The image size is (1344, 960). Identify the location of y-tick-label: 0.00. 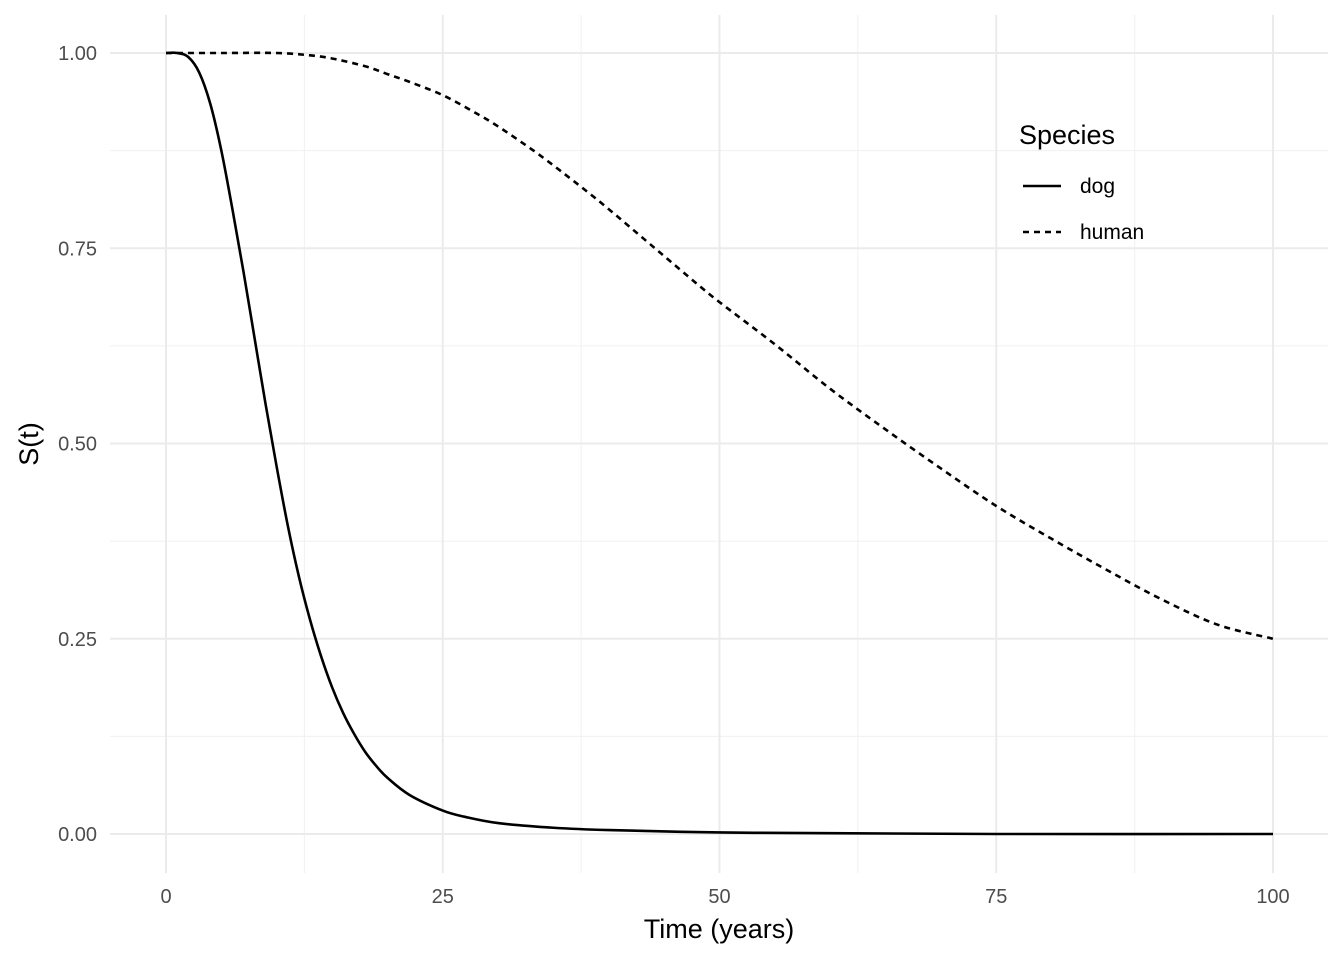
(77, 835).